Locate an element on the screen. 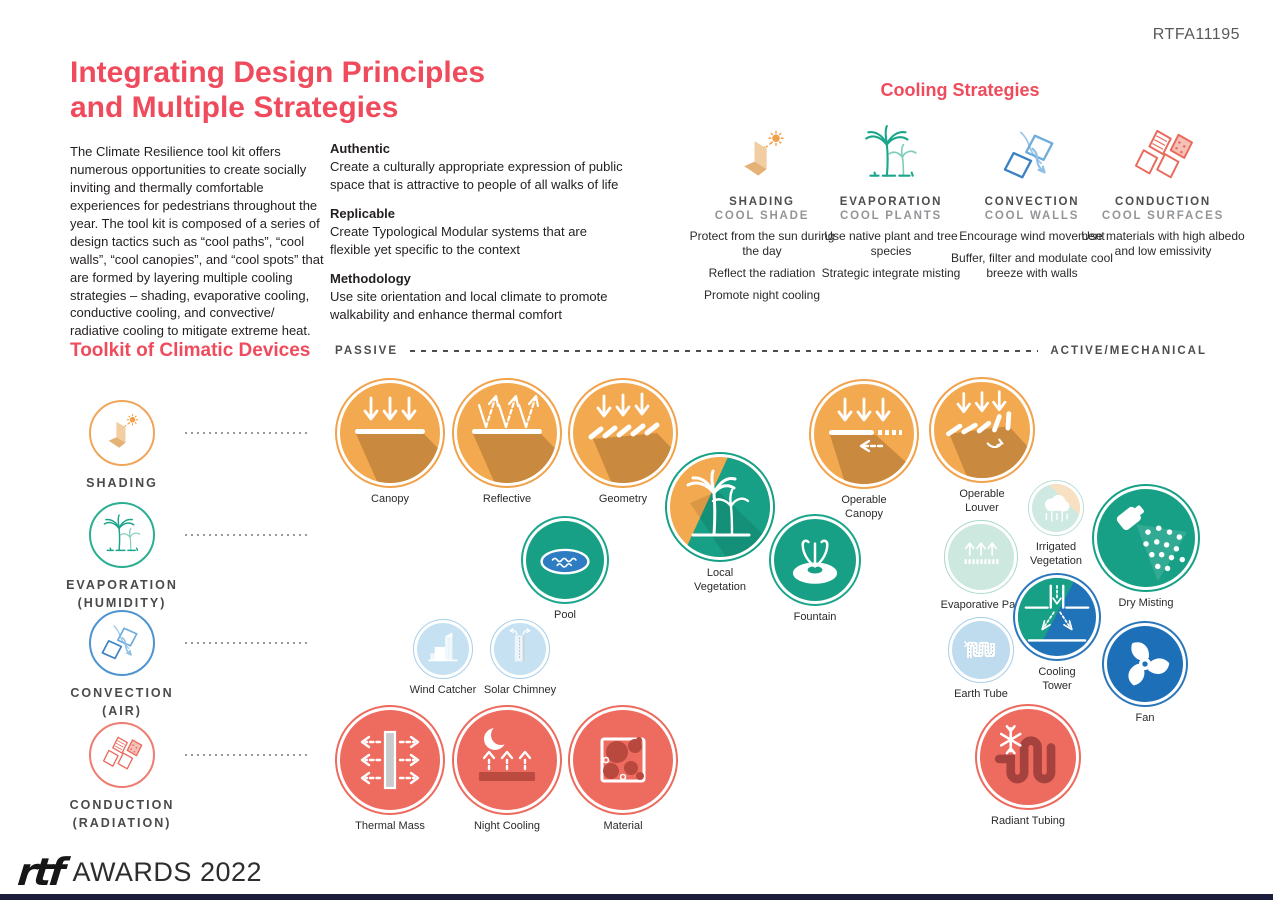  rtf-logo: rtf is located at coordinates (40, 872).